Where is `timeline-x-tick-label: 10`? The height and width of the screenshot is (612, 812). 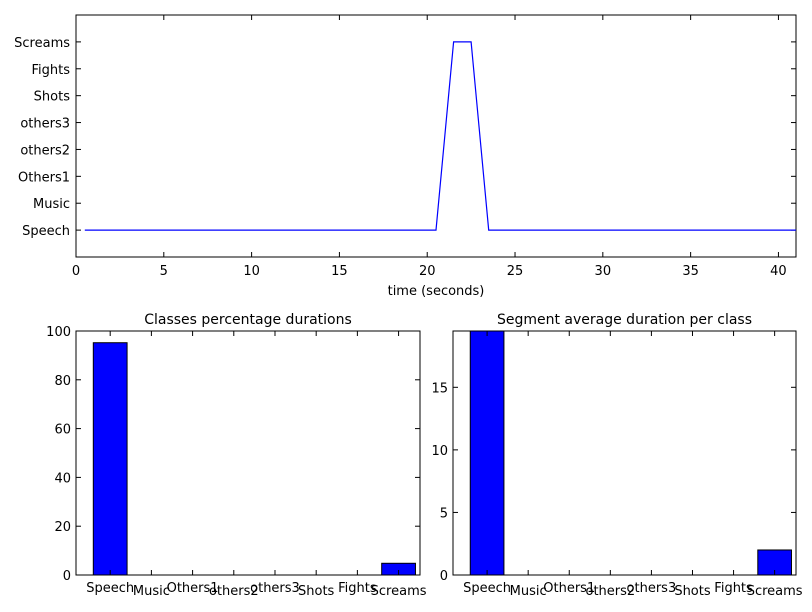
timeline-x-tick-label: 10 is located at coordinates (251, 271).